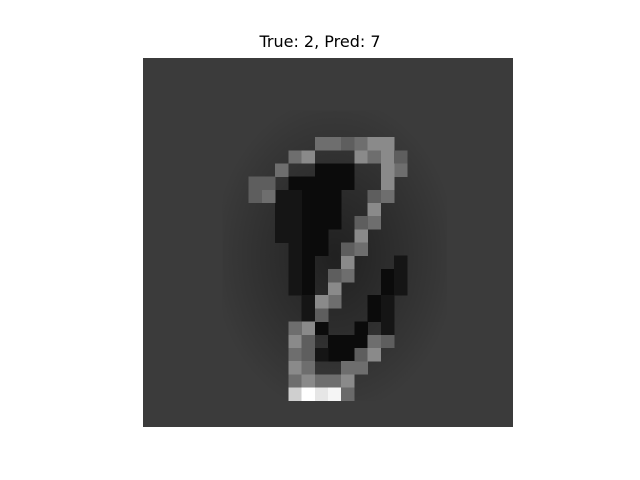 The image size is (640, 480). I want to click on digit-stroke, so click(328, 269).